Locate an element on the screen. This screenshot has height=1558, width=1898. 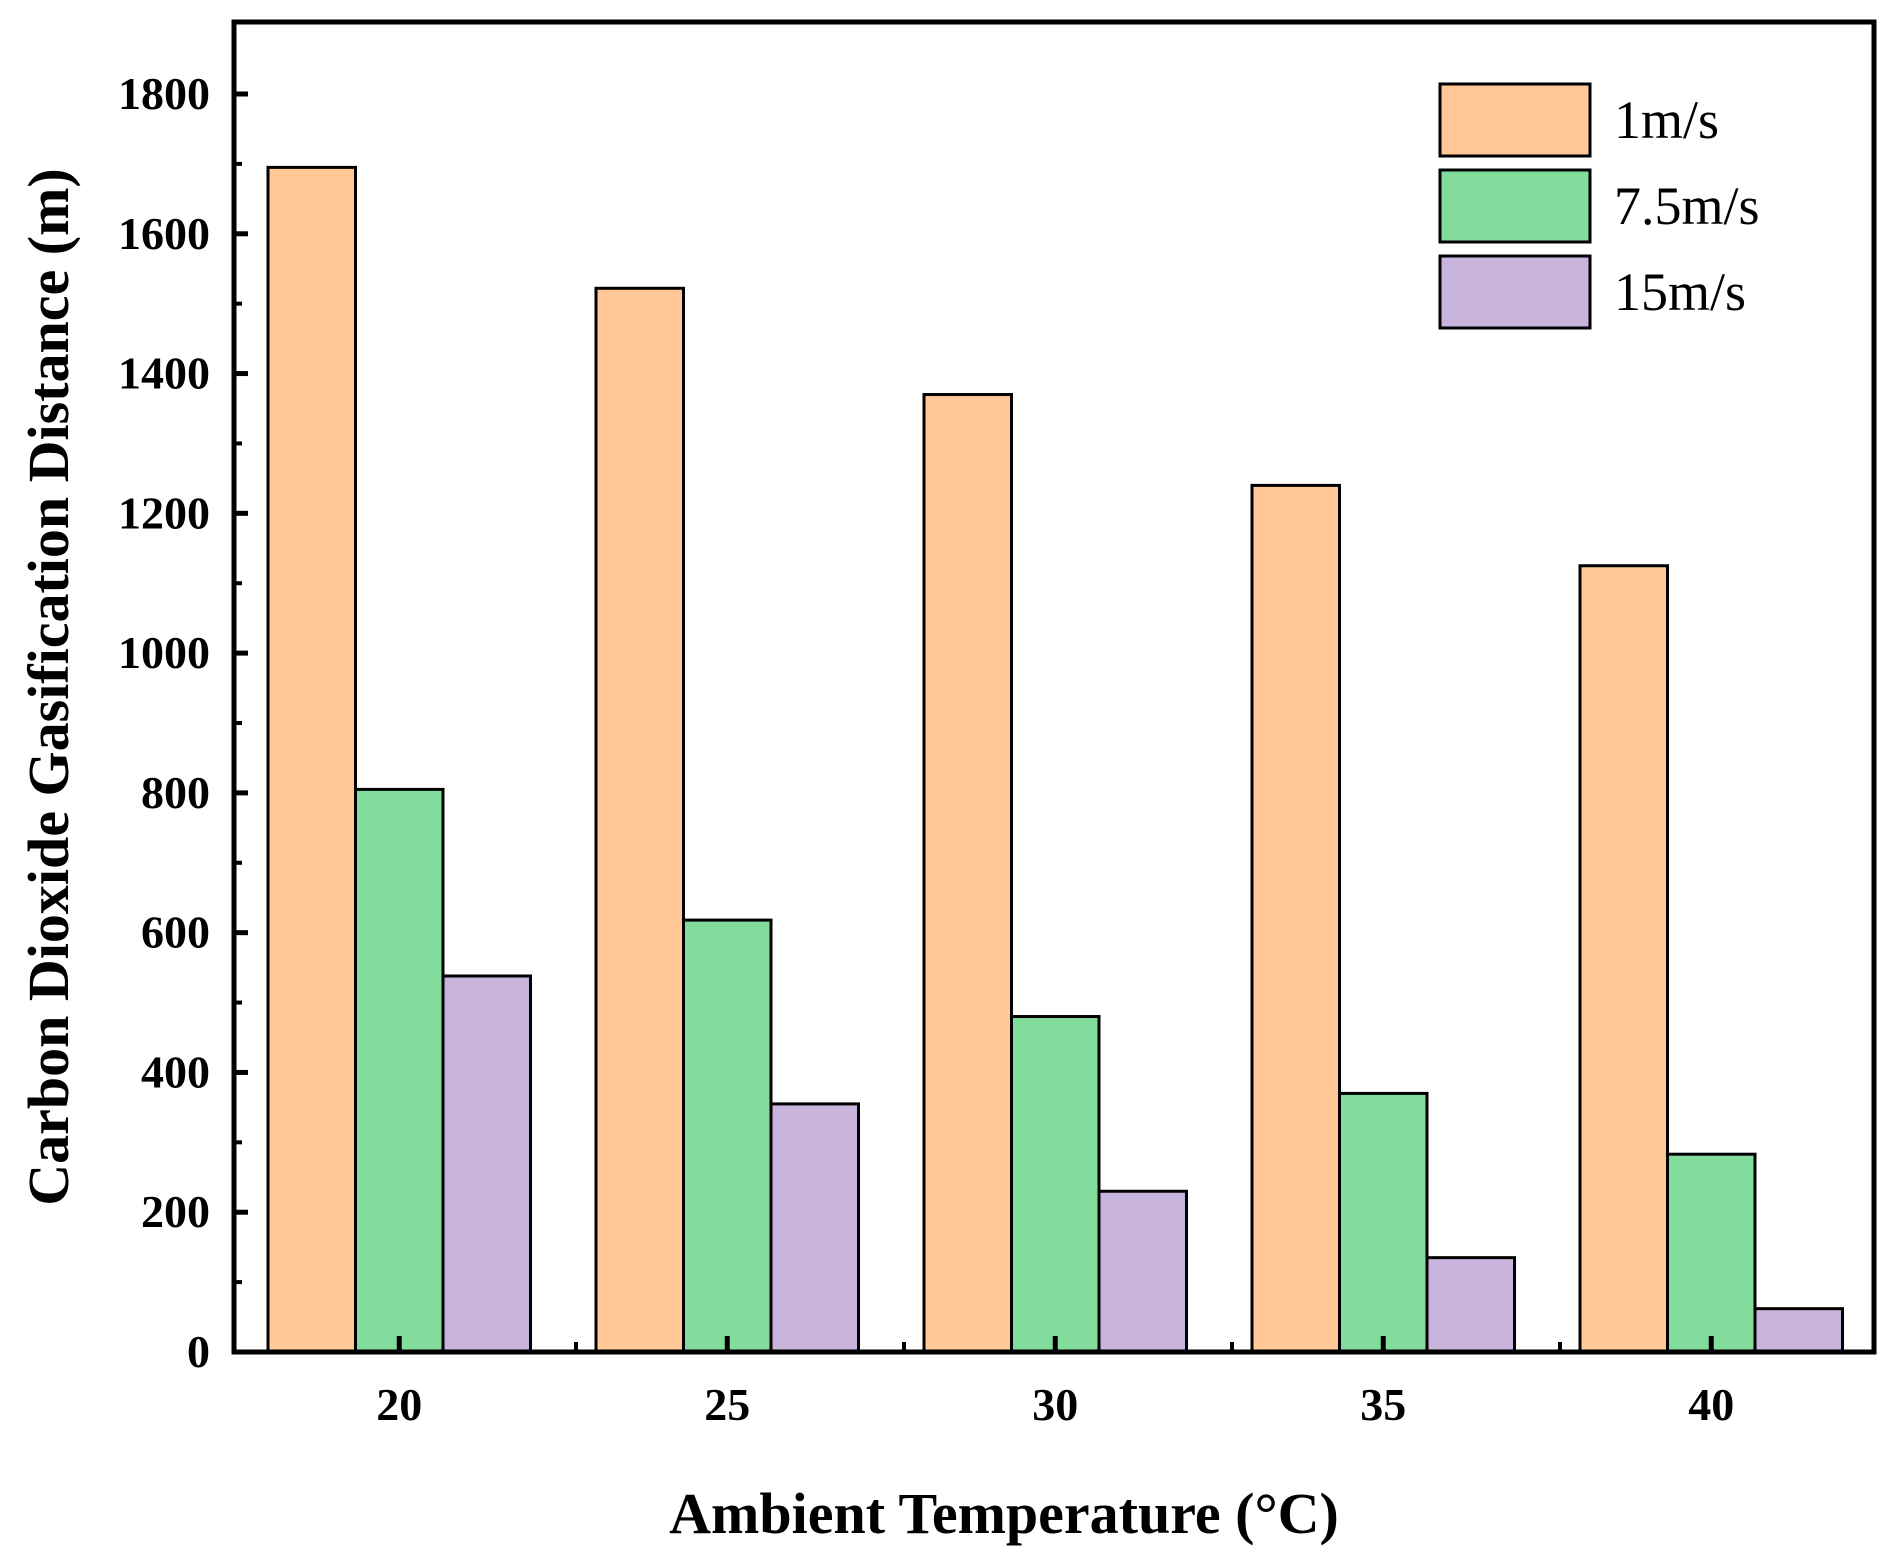
legend-label: 7.5m/s is located at coordinates (1687, 206).